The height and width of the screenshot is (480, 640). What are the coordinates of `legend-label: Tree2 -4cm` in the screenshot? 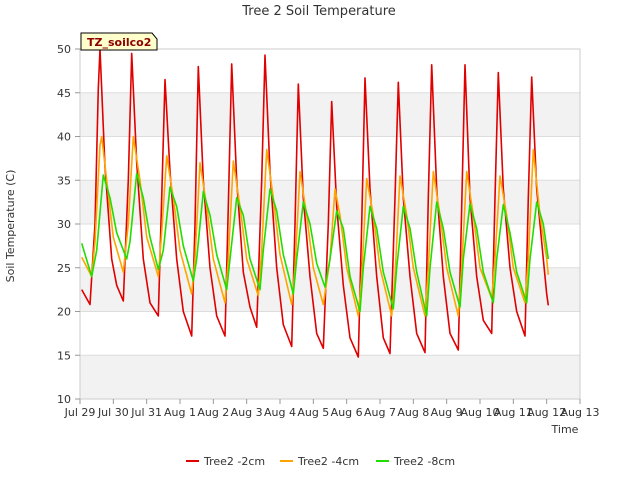 It's located at (328, 461).